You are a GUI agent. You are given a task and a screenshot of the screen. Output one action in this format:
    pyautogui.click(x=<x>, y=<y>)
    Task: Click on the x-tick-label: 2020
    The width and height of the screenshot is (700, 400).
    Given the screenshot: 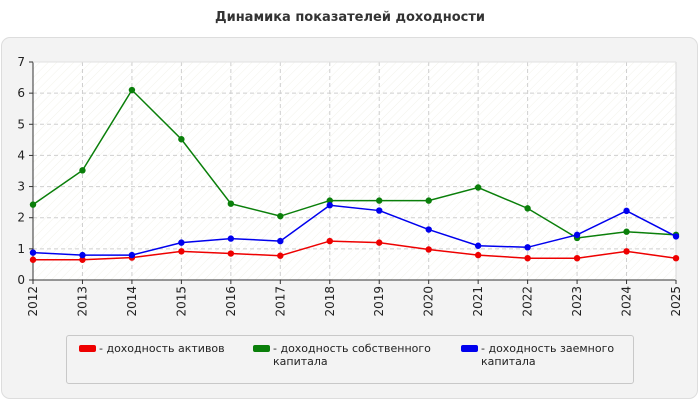 What is the action you would take?
    pyautogui.click(x=429, y=301)
    